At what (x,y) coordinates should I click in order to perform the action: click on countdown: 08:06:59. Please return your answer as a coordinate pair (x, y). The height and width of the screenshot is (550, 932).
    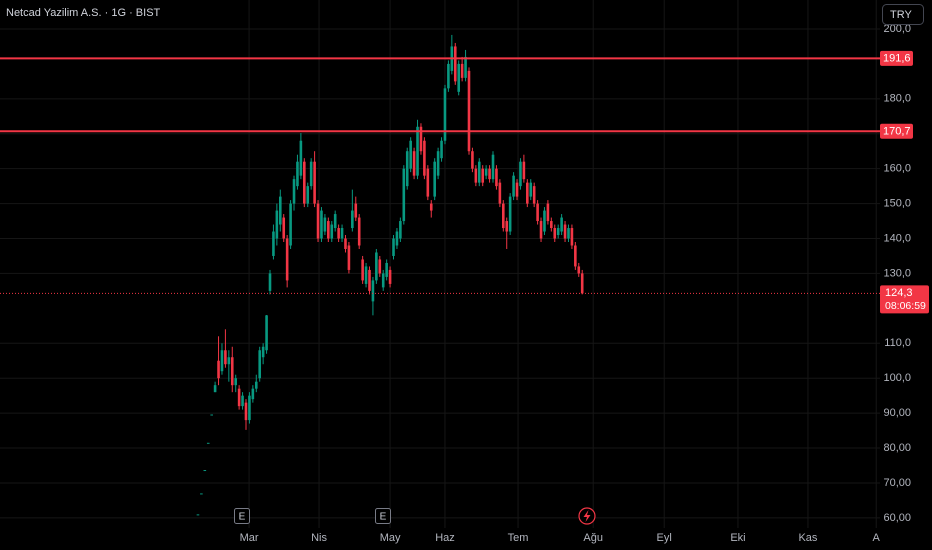
    Looking at the image, I should click on (905, 306).